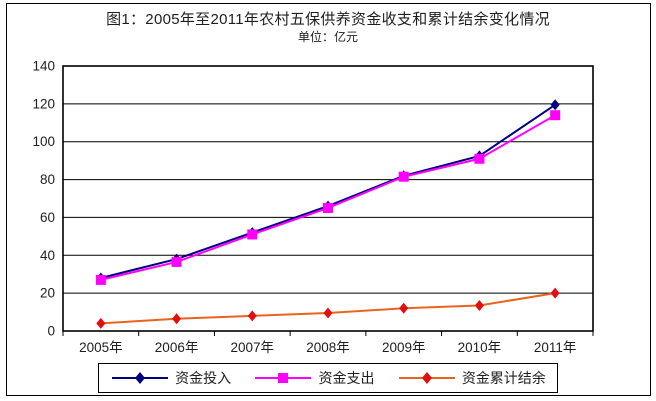 The image size is (656, 401). Describe the element at coordinates (283, 378) in the screenshot. I see `legend-marker-square-icon` at that location.